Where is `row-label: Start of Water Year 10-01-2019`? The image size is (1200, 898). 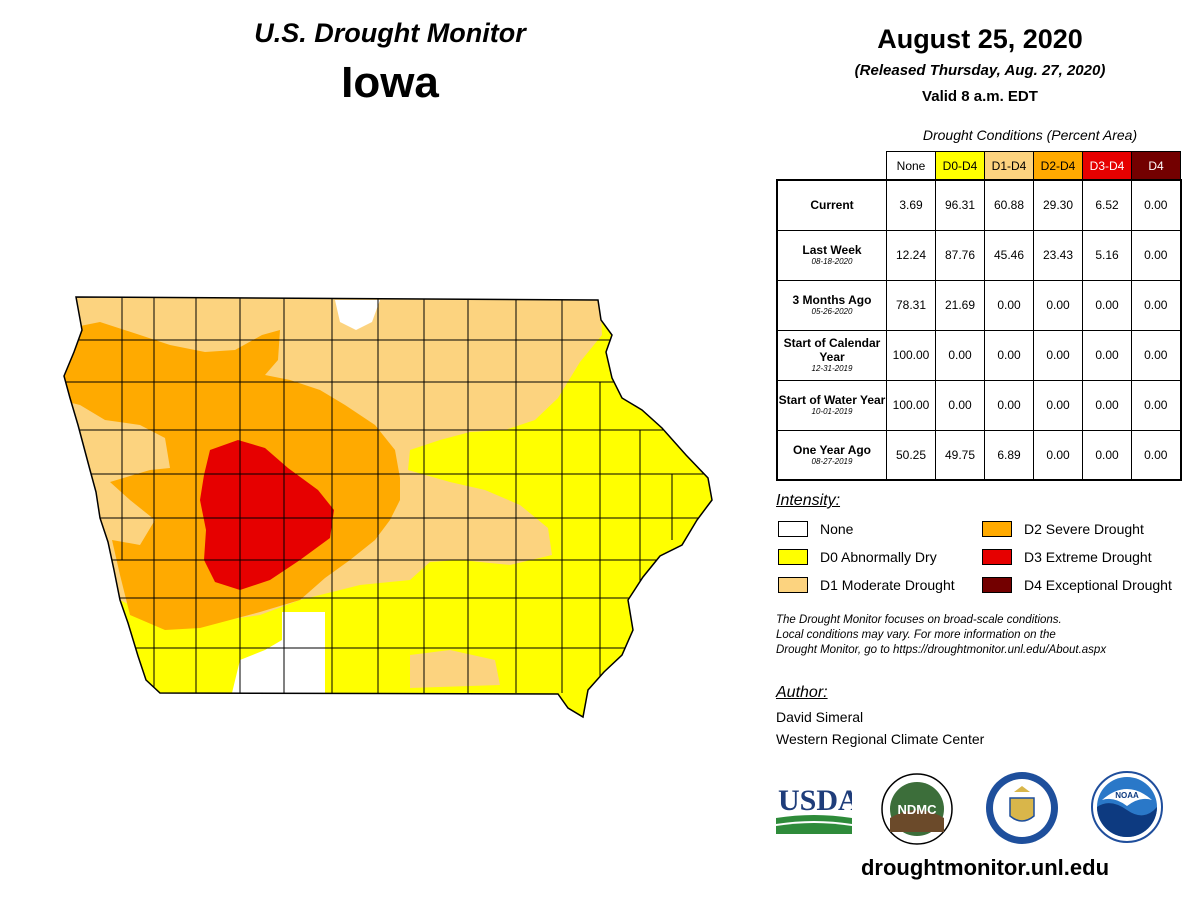 row-label: Start of Water Year 10-01-2019 is located at coordinates (831, 405).